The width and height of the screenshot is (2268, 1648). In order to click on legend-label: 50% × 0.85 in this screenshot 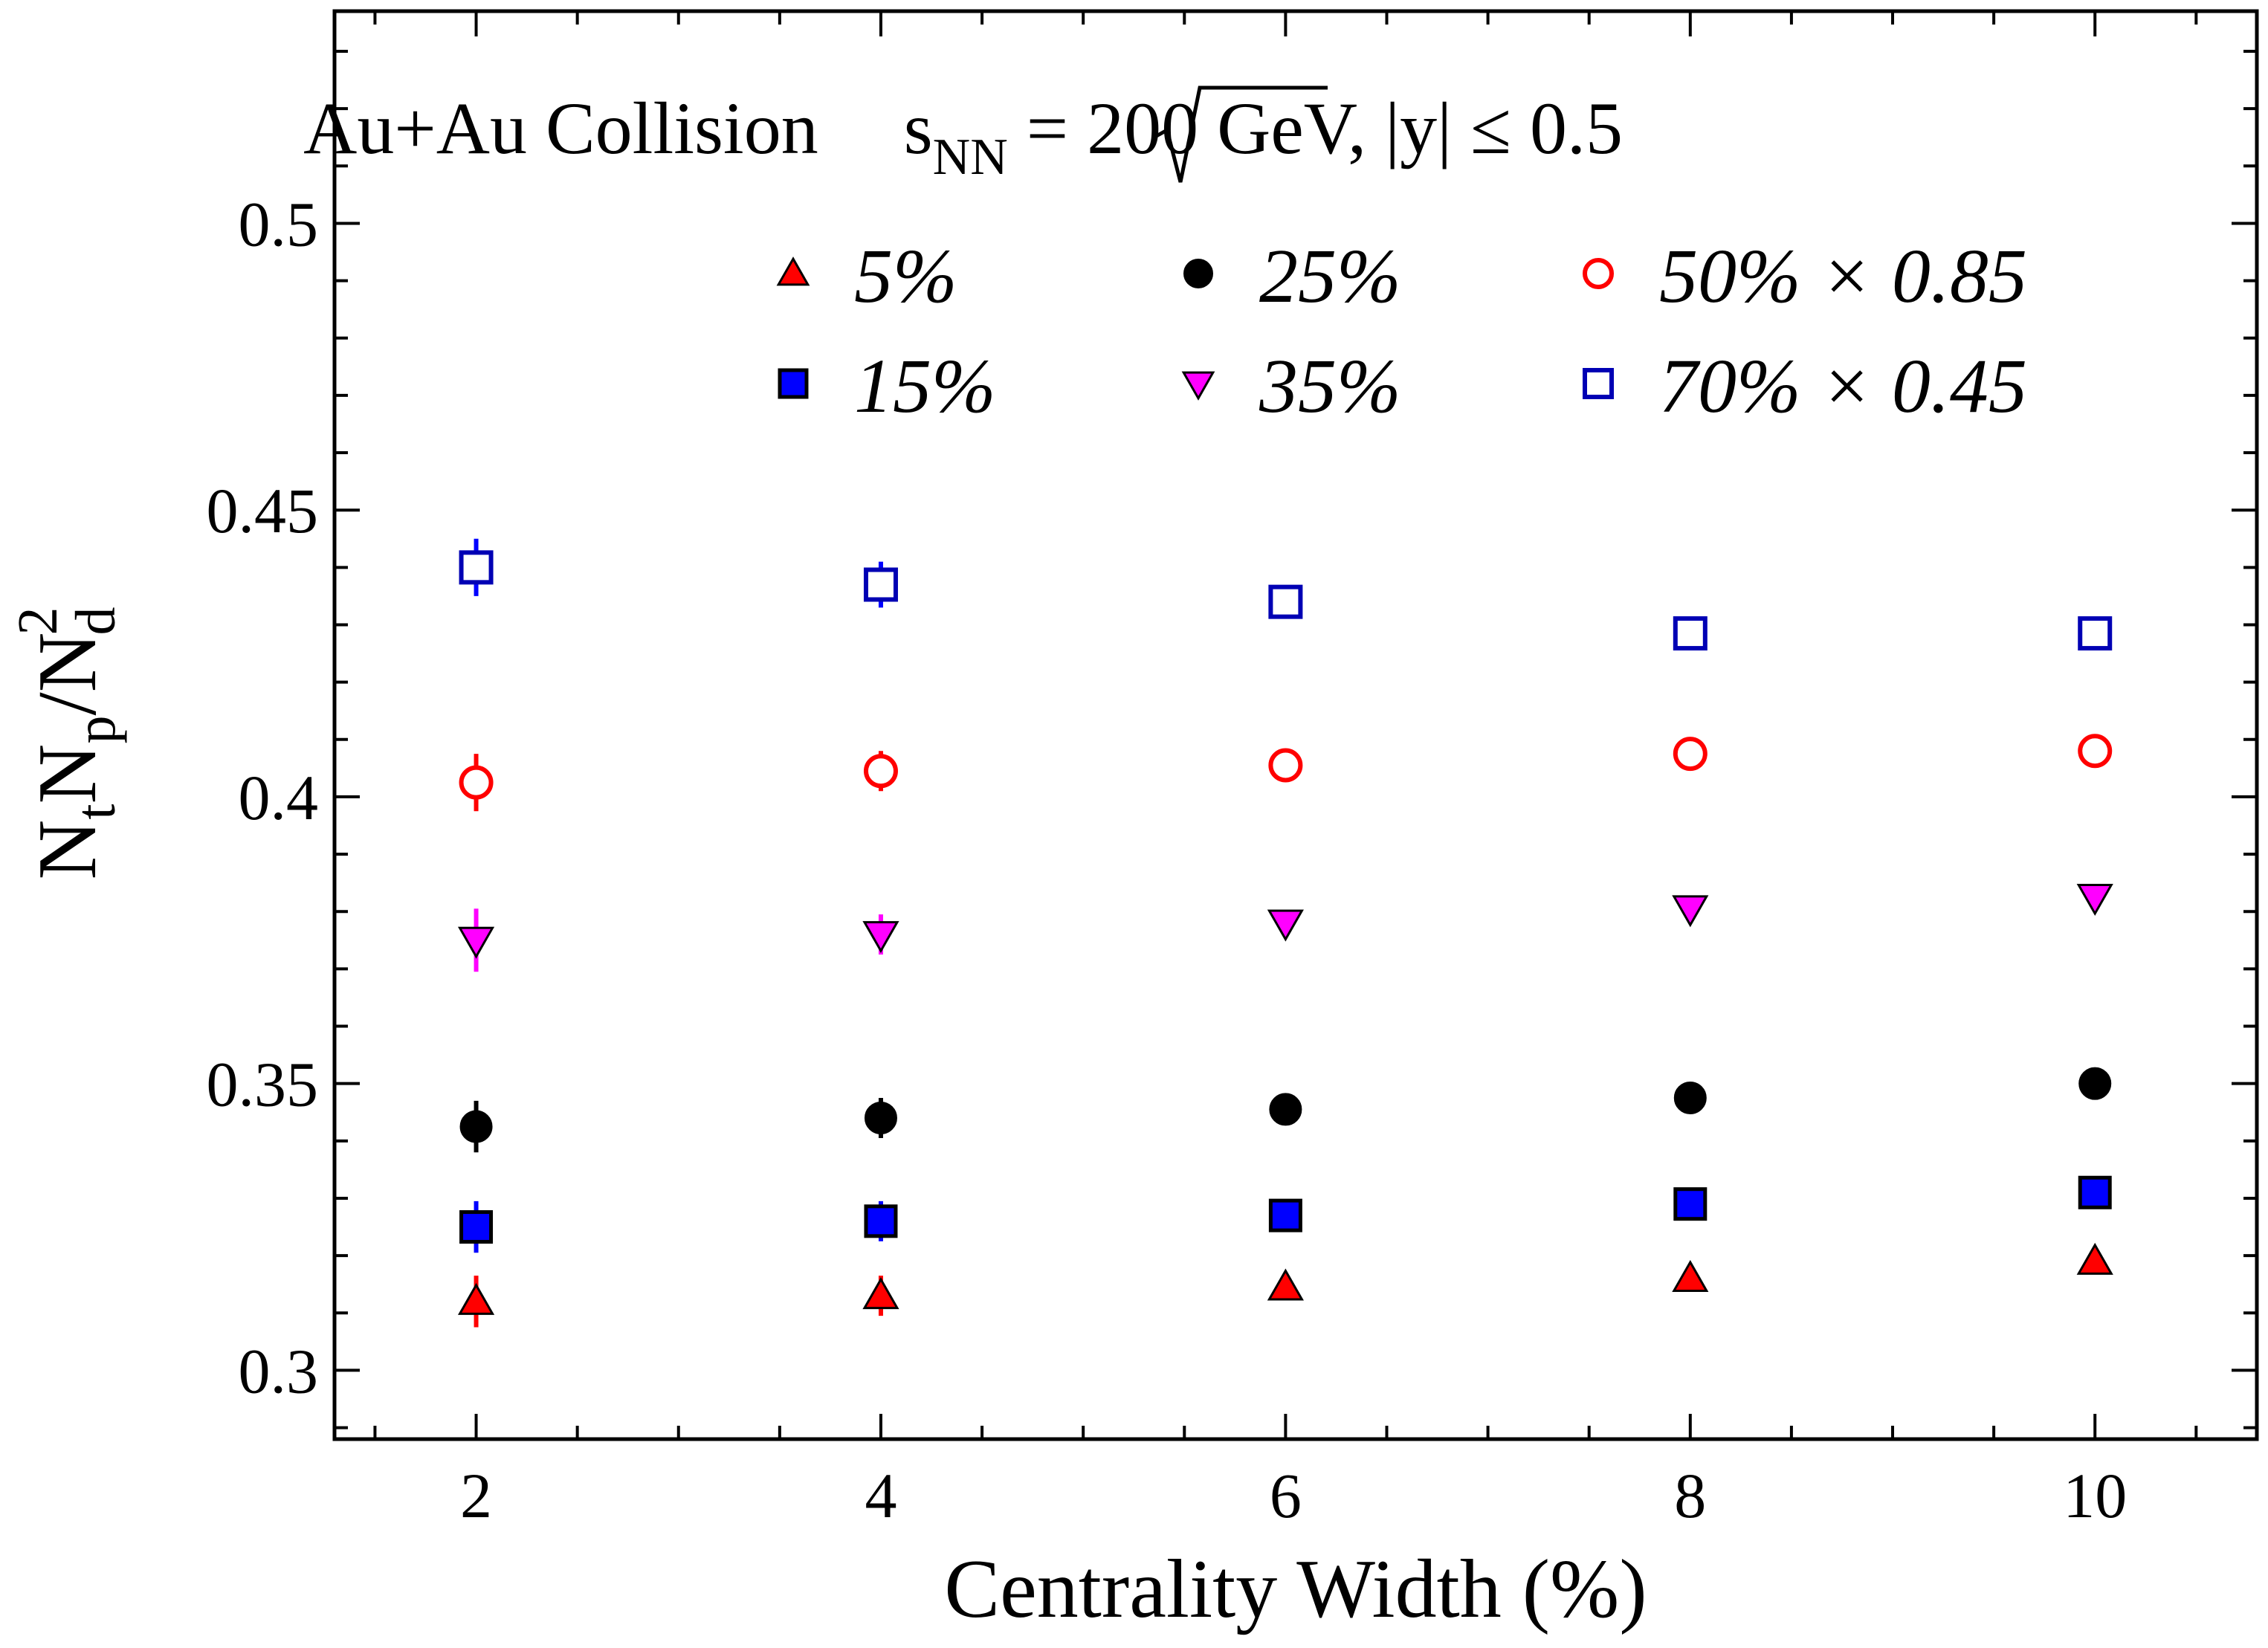, I will do `click(1843, 276)`.